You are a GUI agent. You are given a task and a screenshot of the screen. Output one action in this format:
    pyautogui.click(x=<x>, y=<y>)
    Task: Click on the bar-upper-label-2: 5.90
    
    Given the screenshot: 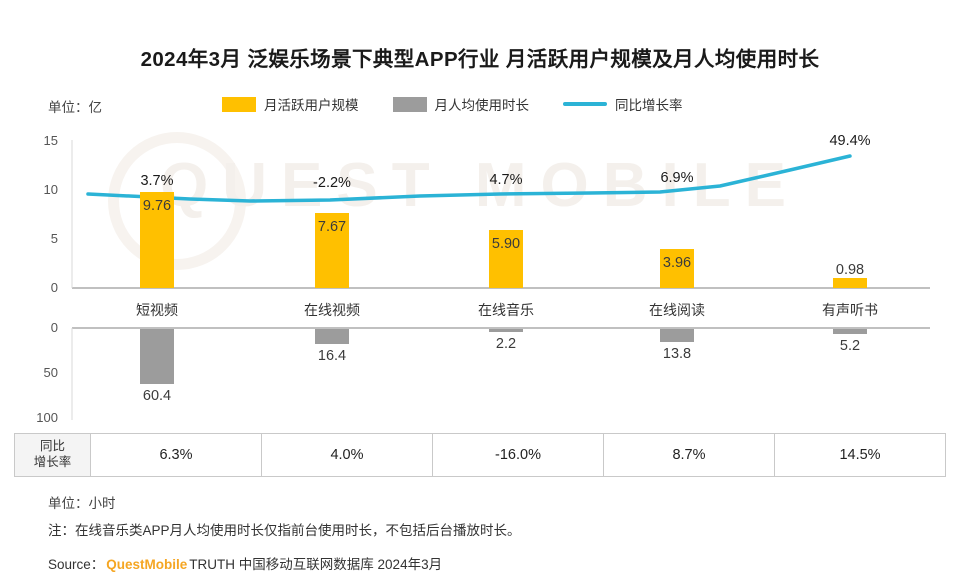 What is the action you would take?
    pyautogui.click(x=506, y=244)
    